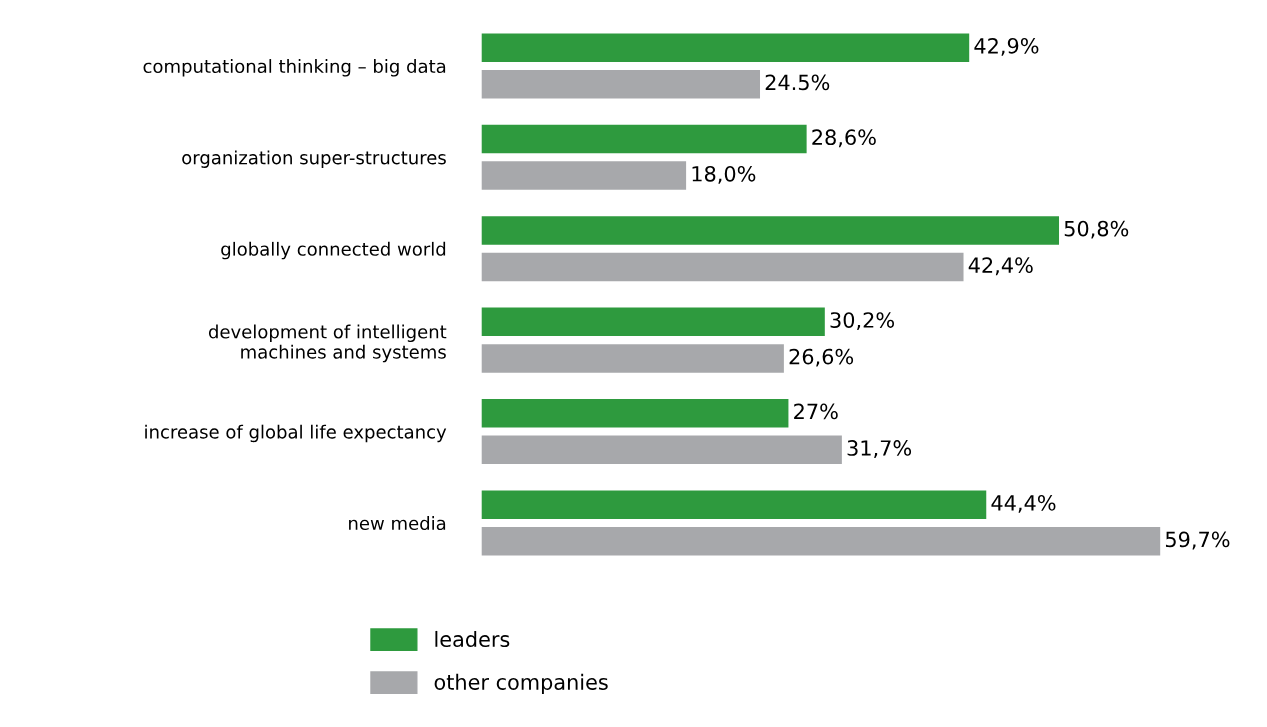  Describe the element at coordinates (1000, 266) in the screenshot. I see `data-label: 42,4%` at that location.